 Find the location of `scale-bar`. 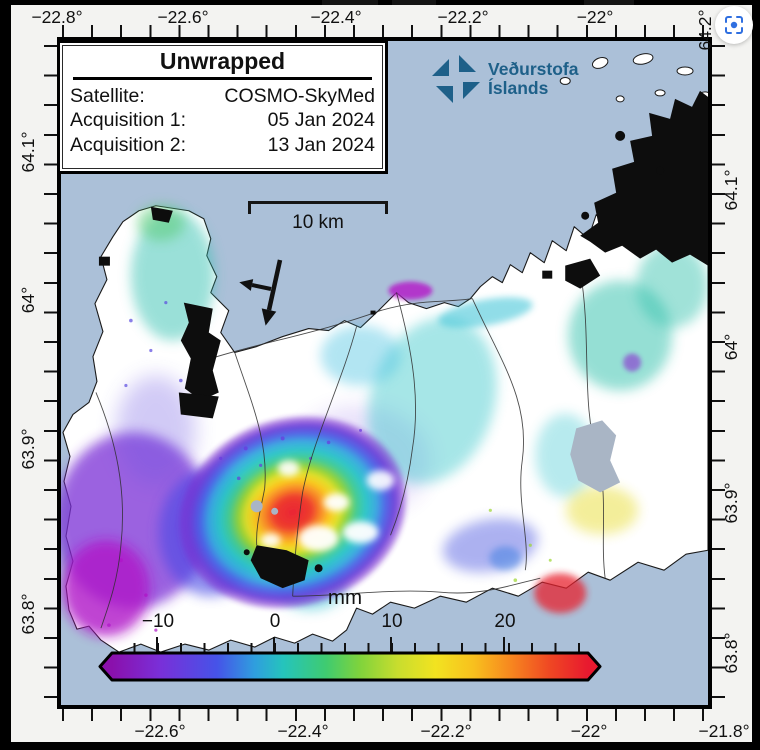

scale-bar is located at coordinates (318, 202).